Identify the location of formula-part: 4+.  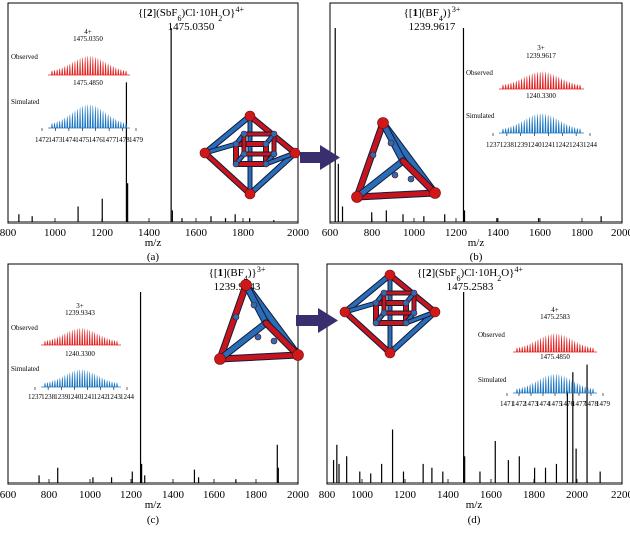
(518, 269).